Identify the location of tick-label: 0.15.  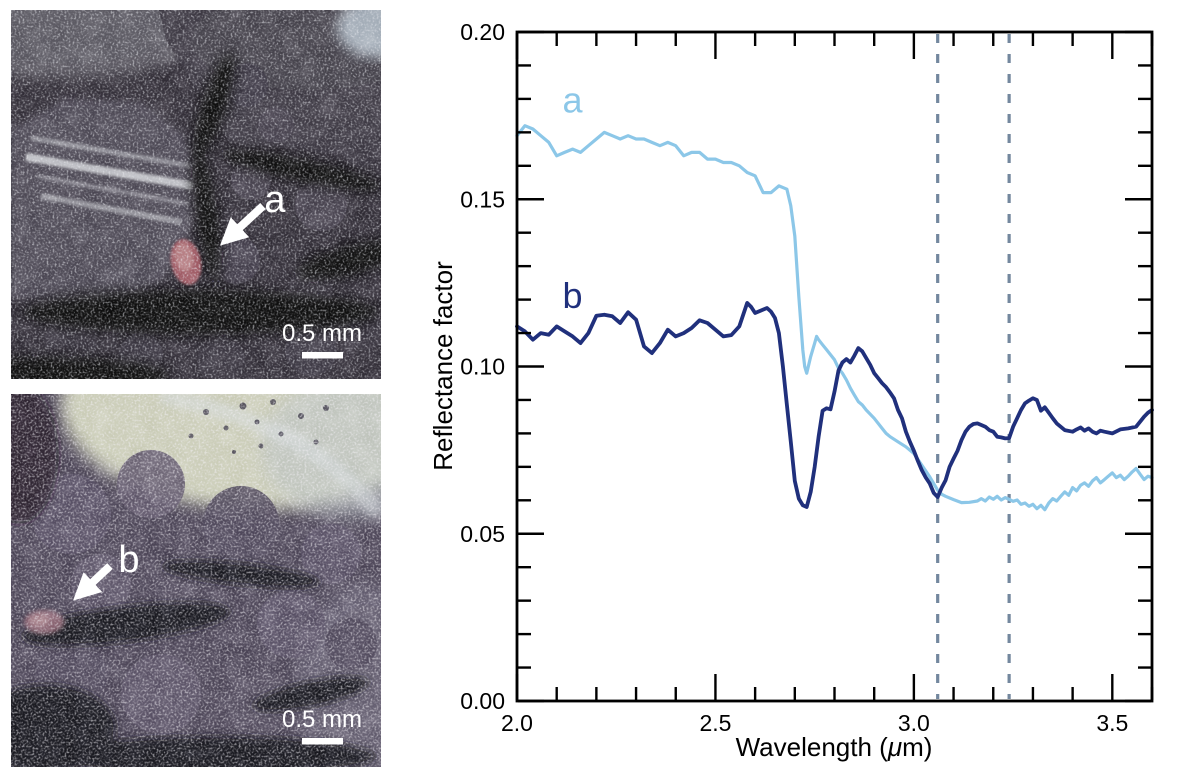
(482, 199).